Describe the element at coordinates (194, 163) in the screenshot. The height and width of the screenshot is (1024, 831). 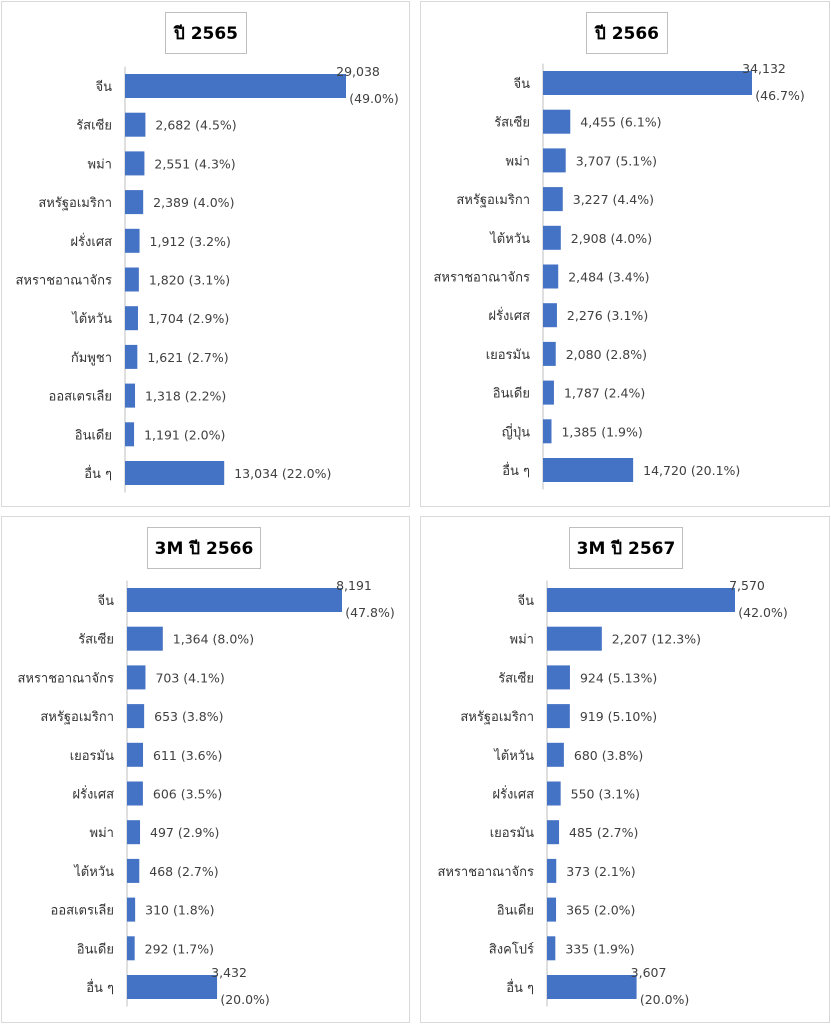
I see `value-label: 2,551 (4.3%)` at that location.